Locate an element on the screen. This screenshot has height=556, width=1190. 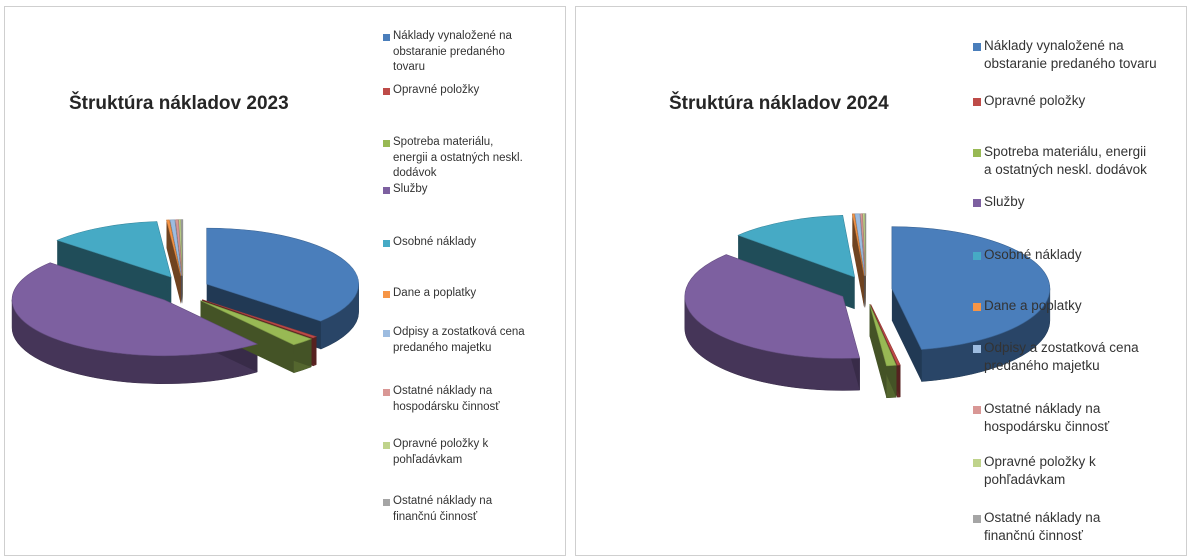
chart-title: Štruktúra nákladov 2023 is located at coordinates (179, 103).